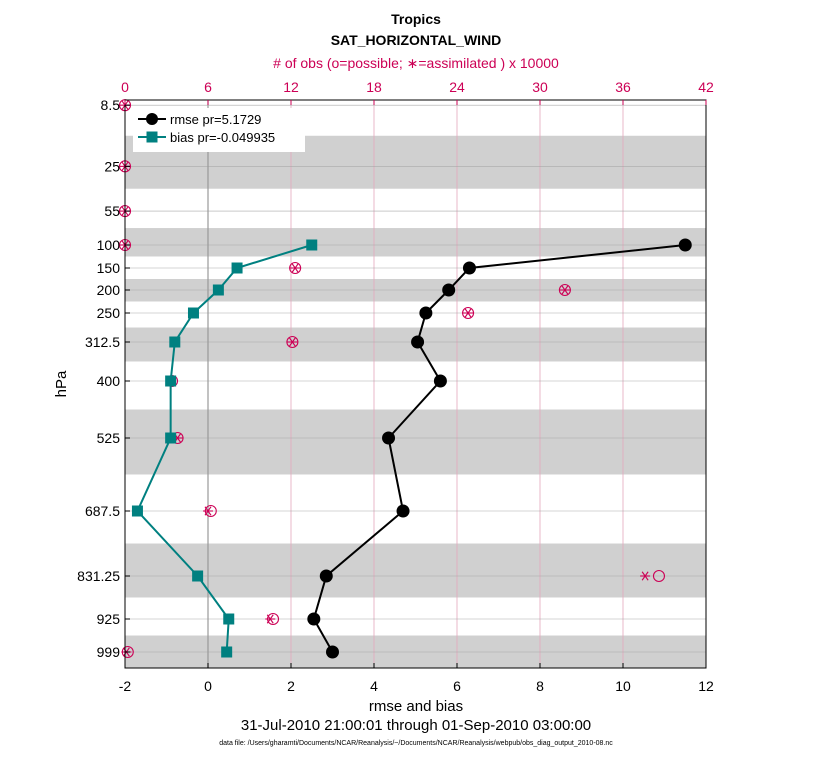 The height and width of the screenshot is (765, 830). I want to click on top-tick-label: 0, so click(125, 87).